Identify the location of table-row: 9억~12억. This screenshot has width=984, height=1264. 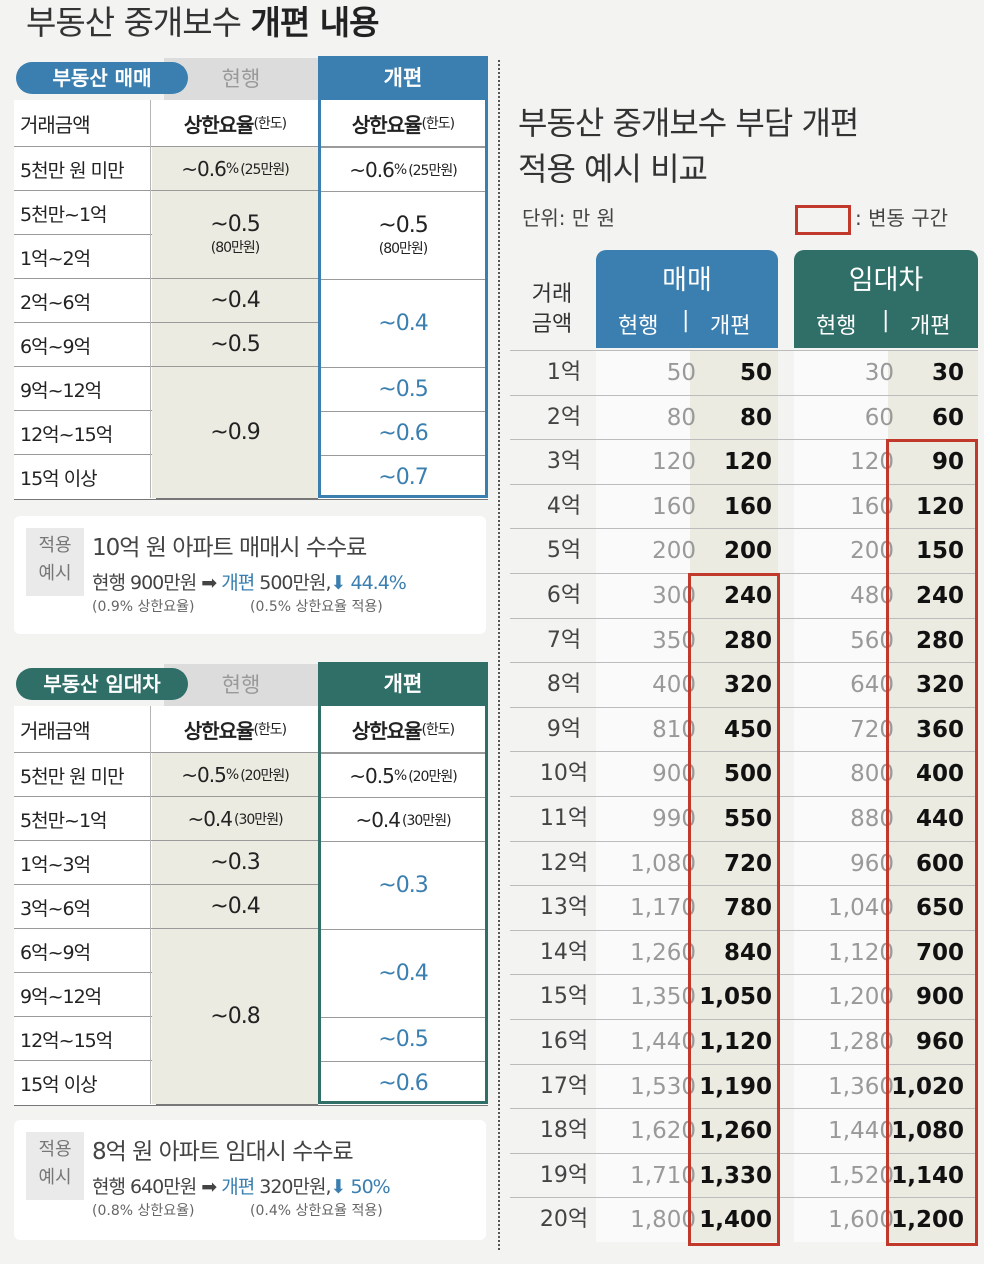
(251, 388).